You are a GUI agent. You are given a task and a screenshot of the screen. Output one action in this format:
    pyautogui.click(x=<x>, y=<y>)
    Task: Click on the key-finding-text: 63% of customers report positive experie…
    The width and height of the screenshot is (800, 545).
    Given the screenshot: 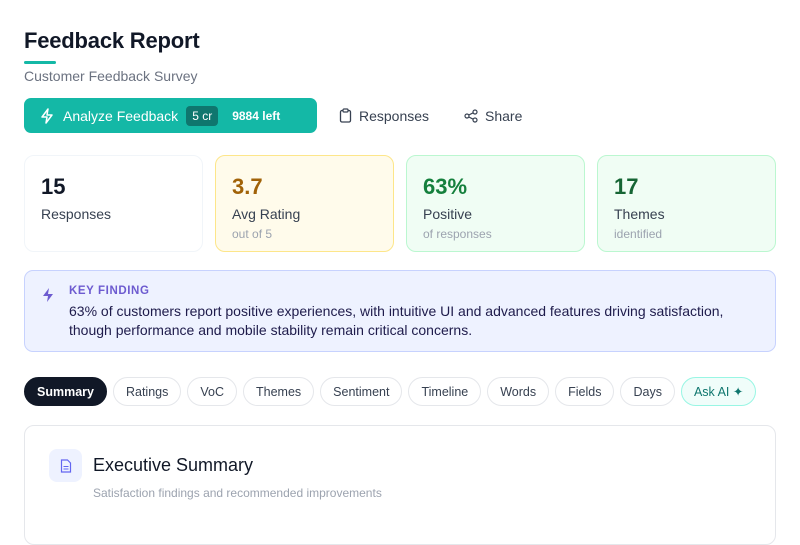 What is the action you would take?
    pyautogui.click(x=396, y=320)
    